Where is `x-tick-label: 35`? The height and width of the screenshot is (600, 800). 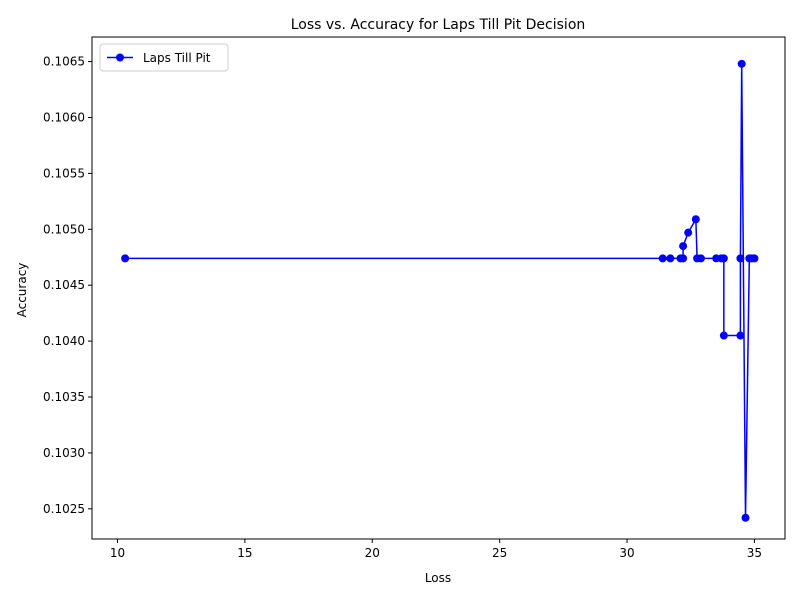 x-tick-label: 35 is located at coordinates (754, 553).